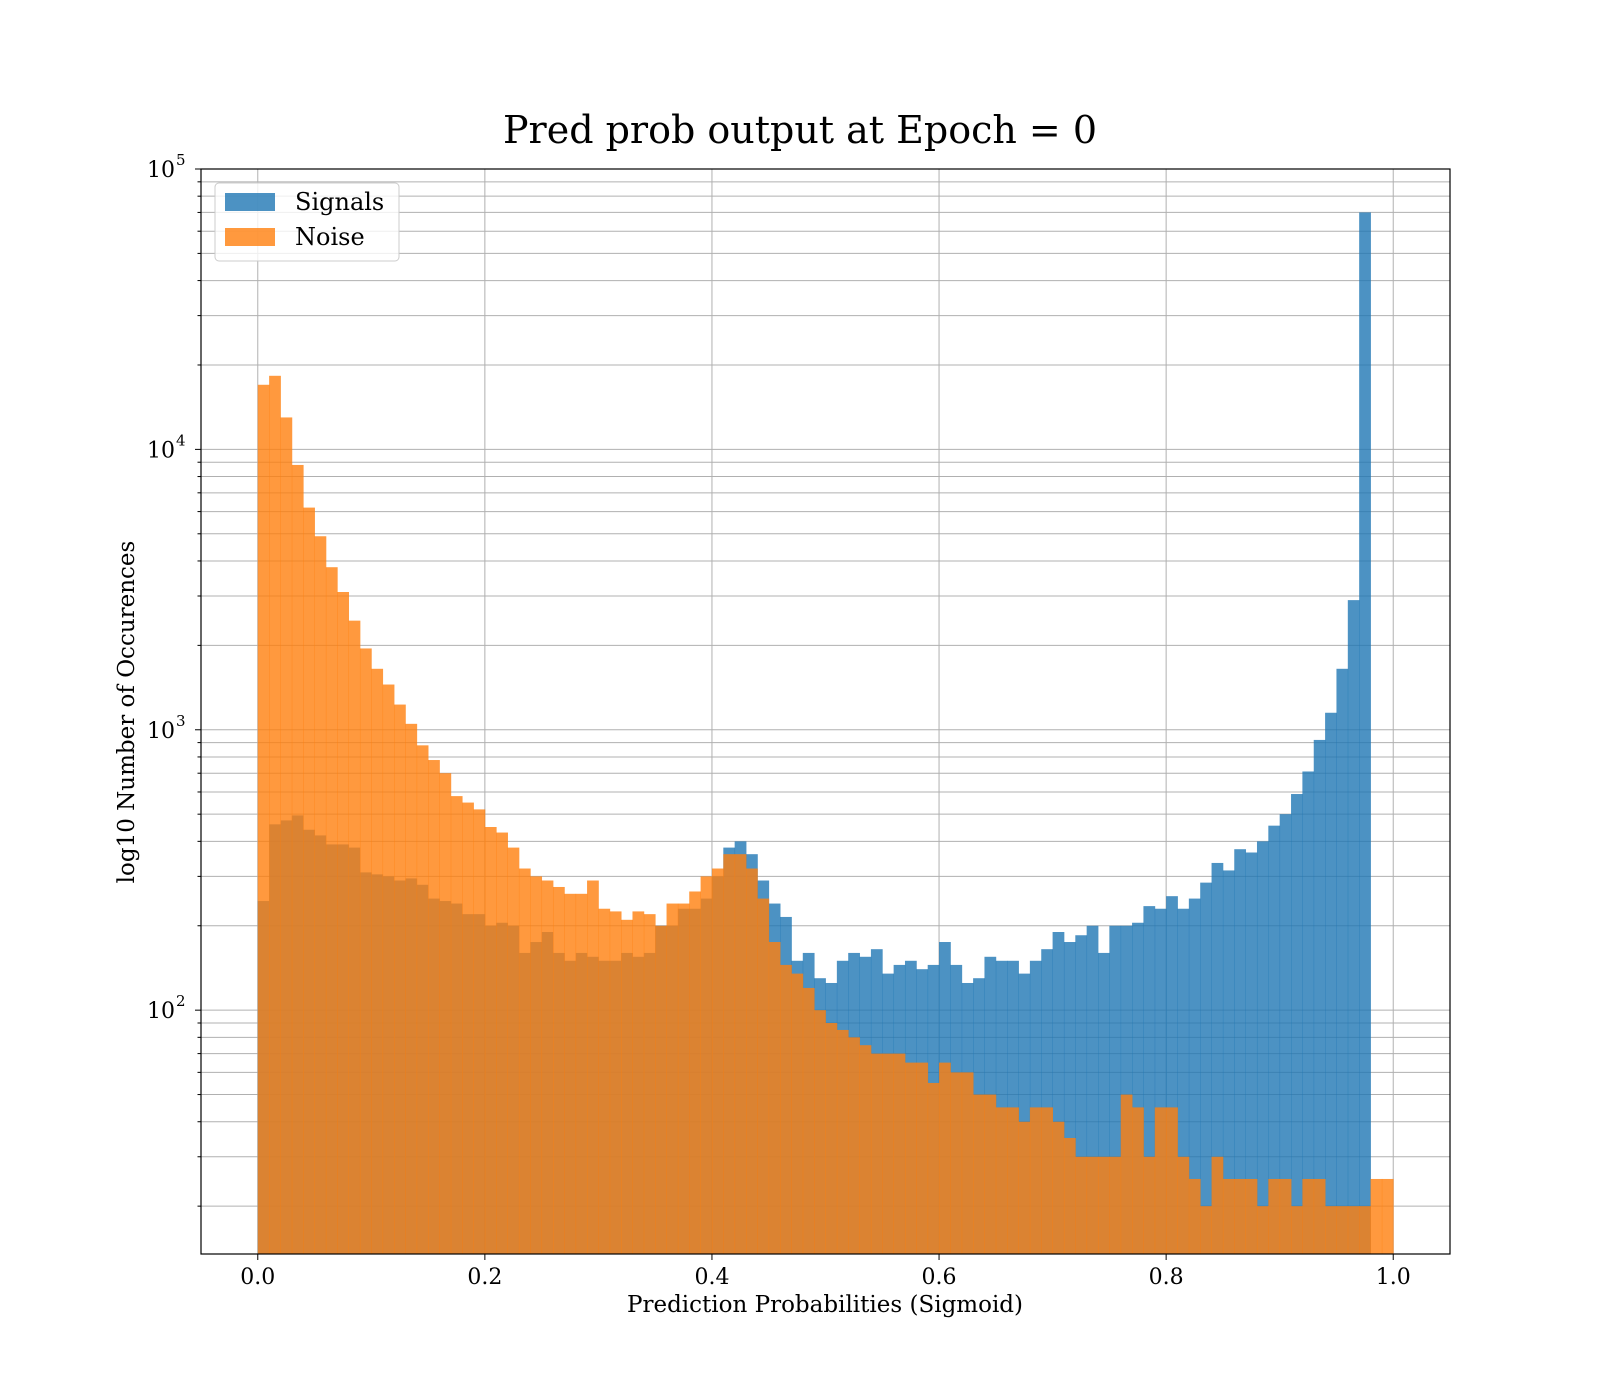 This screenshot has height=1400, width=1600. What do you see at coordinates (250, 202) in the screenshot?
I see `legend-swatch-signals` at bounding box center [250, 202].